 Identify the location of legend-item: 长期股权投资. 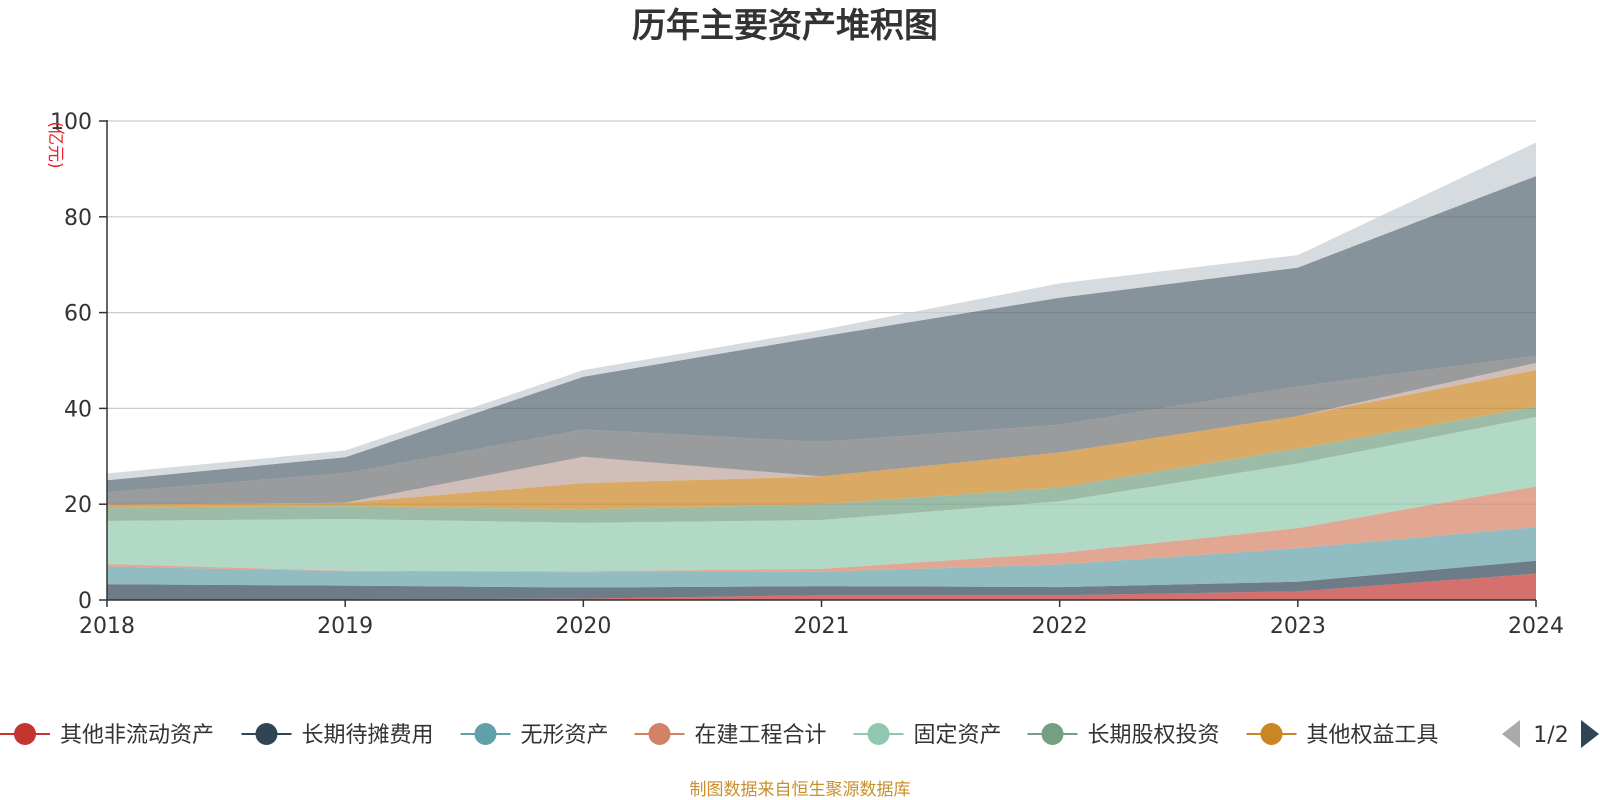
(1123, 735).